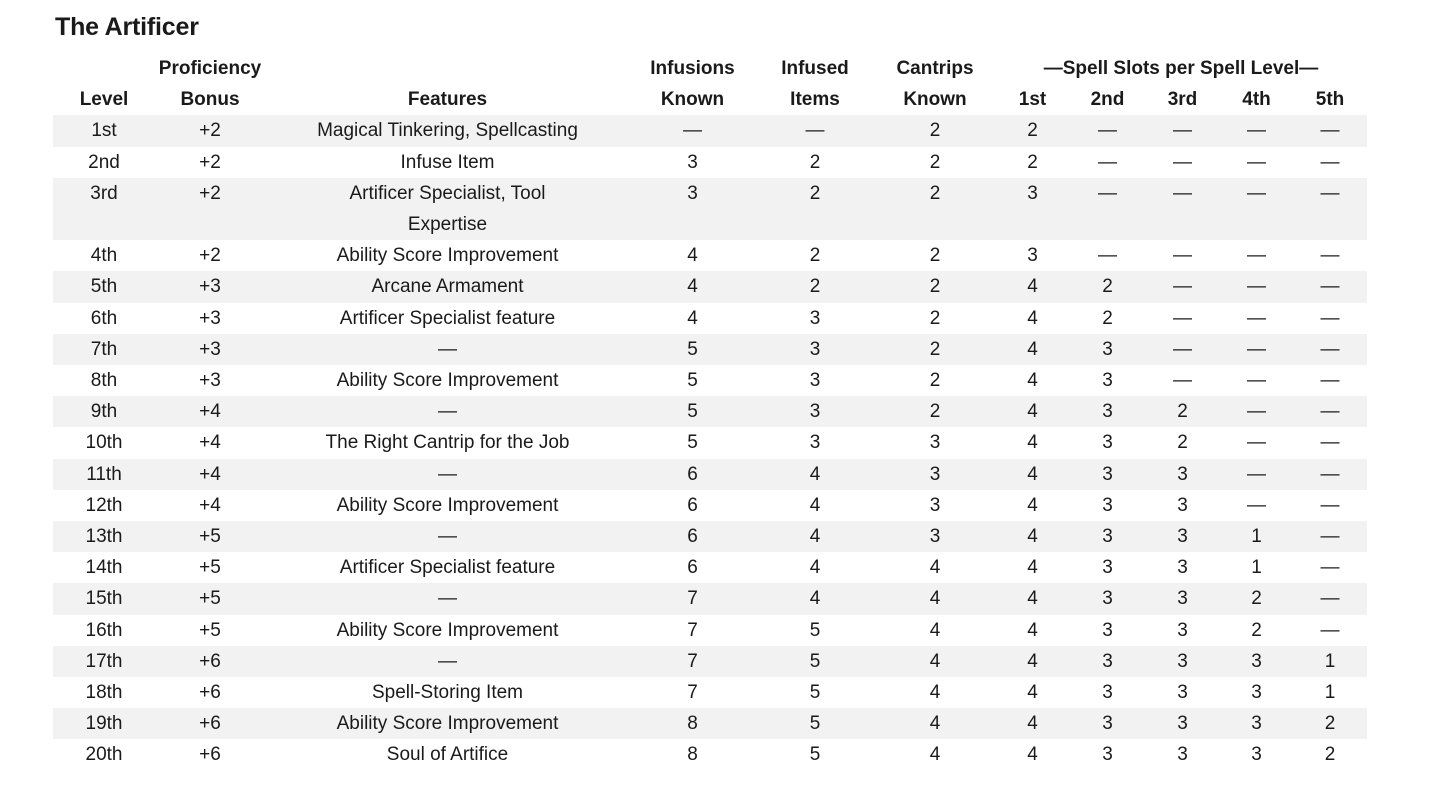  I want to click on table-row: 11th +4 — 6 4 3 4 3 3 — —, so click(710, 474).